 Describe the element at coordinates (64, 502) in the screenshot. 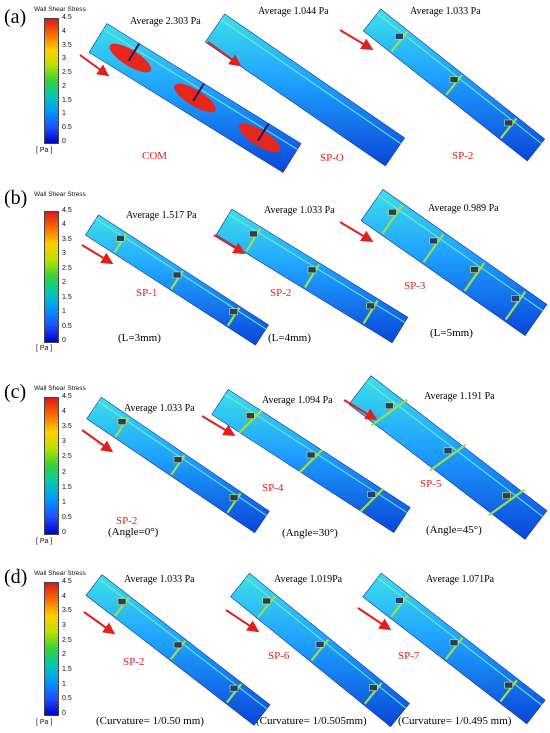

I see `colorbar-tick-label: 1` at that location.